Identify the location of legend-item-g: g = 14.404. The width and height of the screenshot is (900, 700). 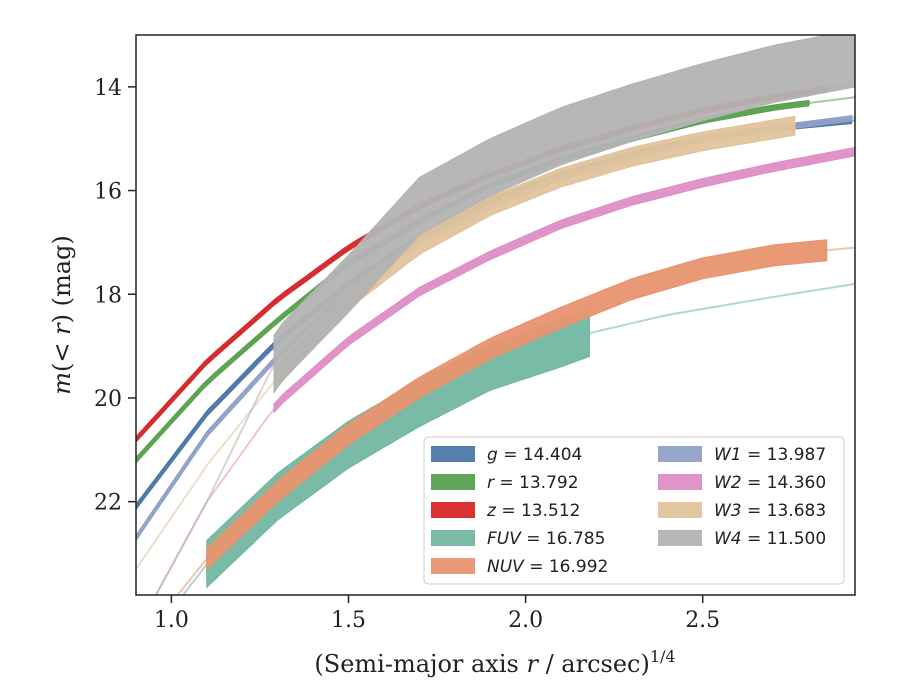
(506, 455).